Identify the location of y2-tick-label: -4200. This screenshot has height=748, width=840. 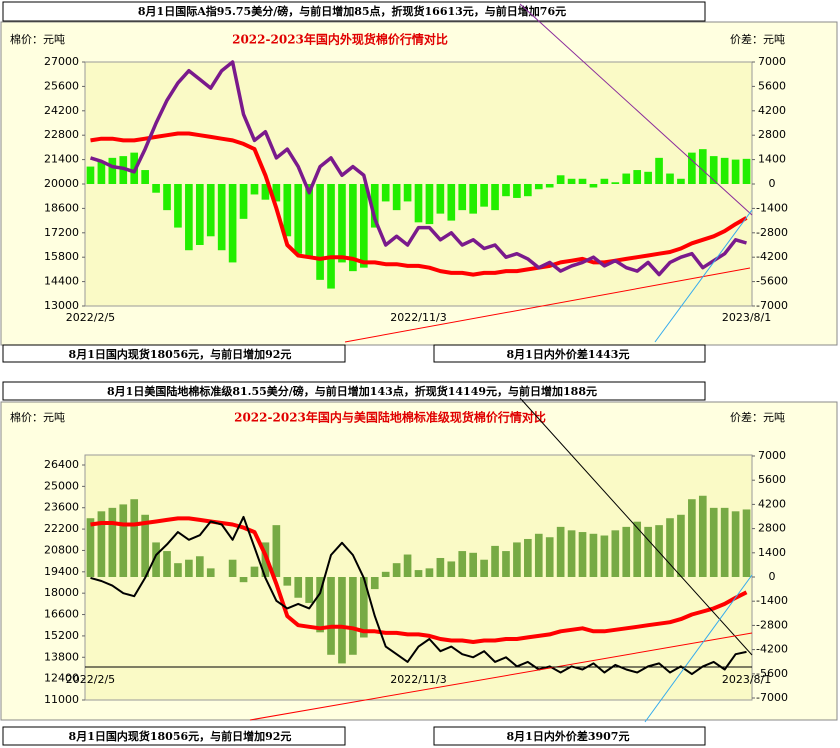
(772, 256).